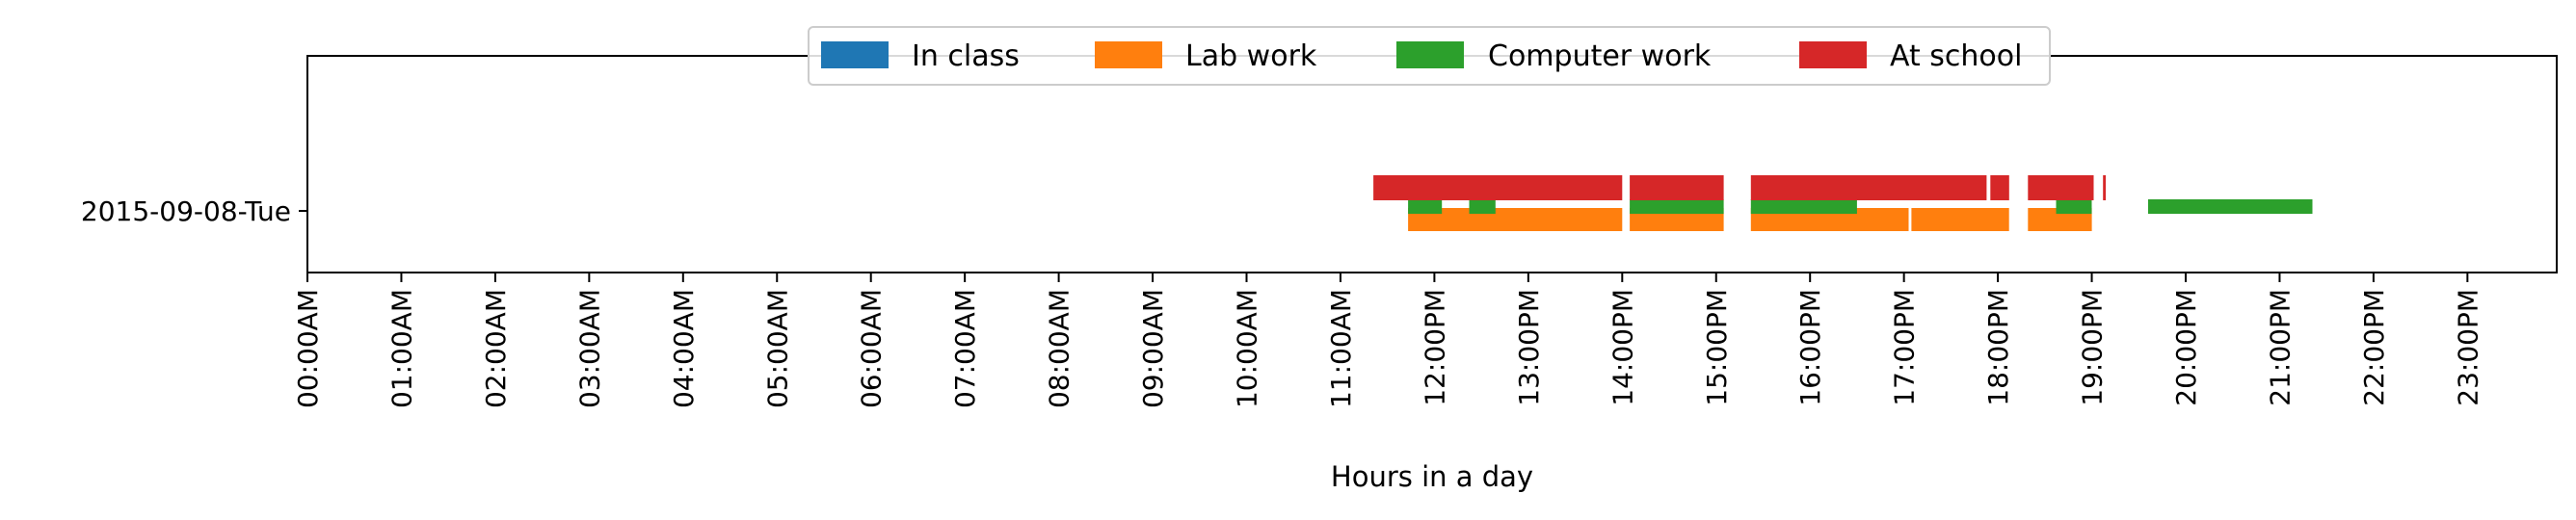 This screenshot has height=520, width=2576. I want to click on legend-swatch-in-class, so click(855, 55).